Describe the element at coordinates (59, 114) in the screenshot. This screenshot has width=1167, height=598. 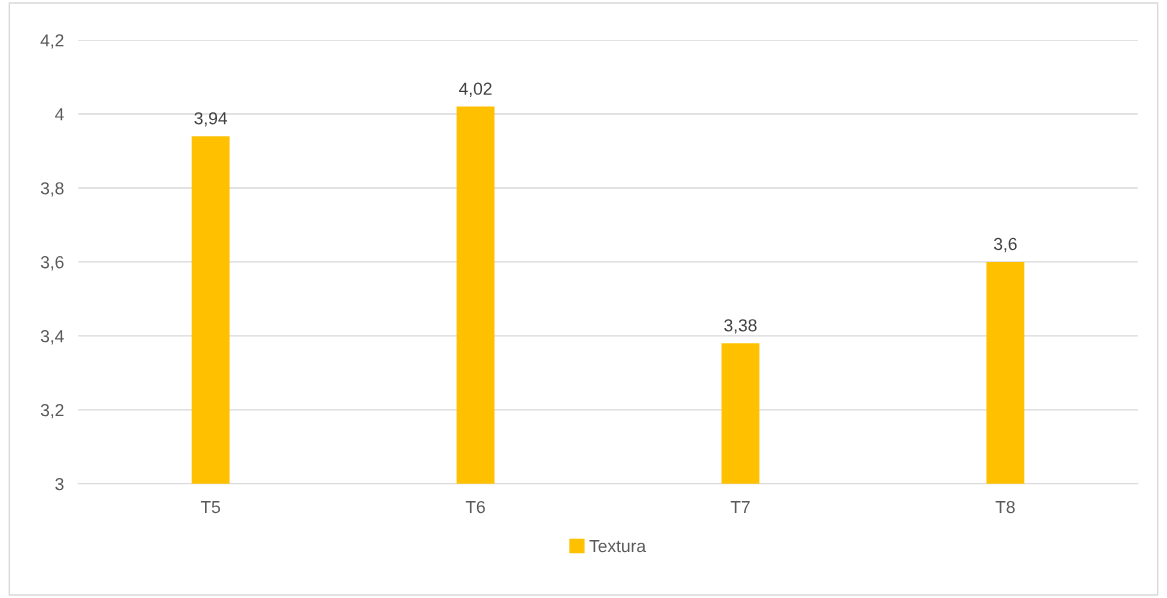
I see `y-tick-label: 4` at that location.